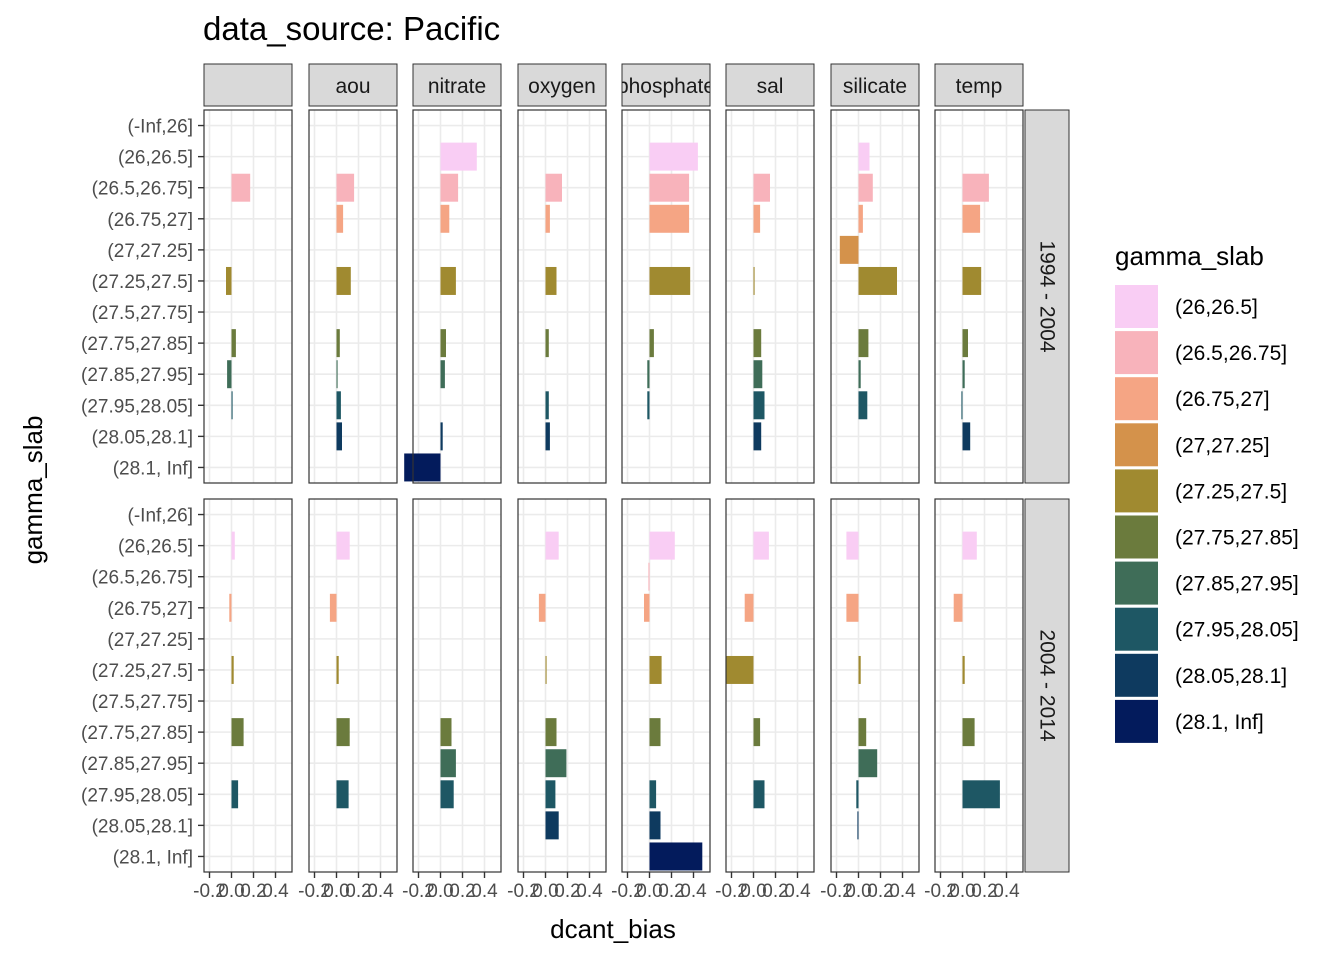  What do you see at coordinates (1136, 721) in the screenshot?
I see `legend-key-28-1-inf` at bounding box center [1136, 721].